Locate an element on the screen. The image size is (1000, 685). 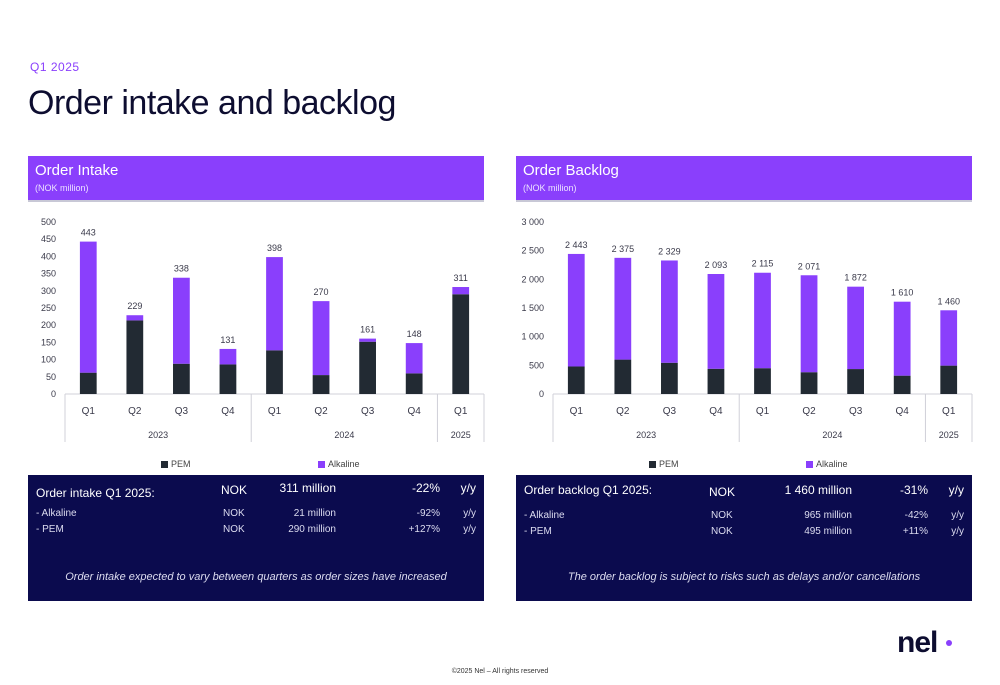
summary-row-alkaline: - Alkaline NOK 965 million -42% y/y is located at coordinates (744, 518).